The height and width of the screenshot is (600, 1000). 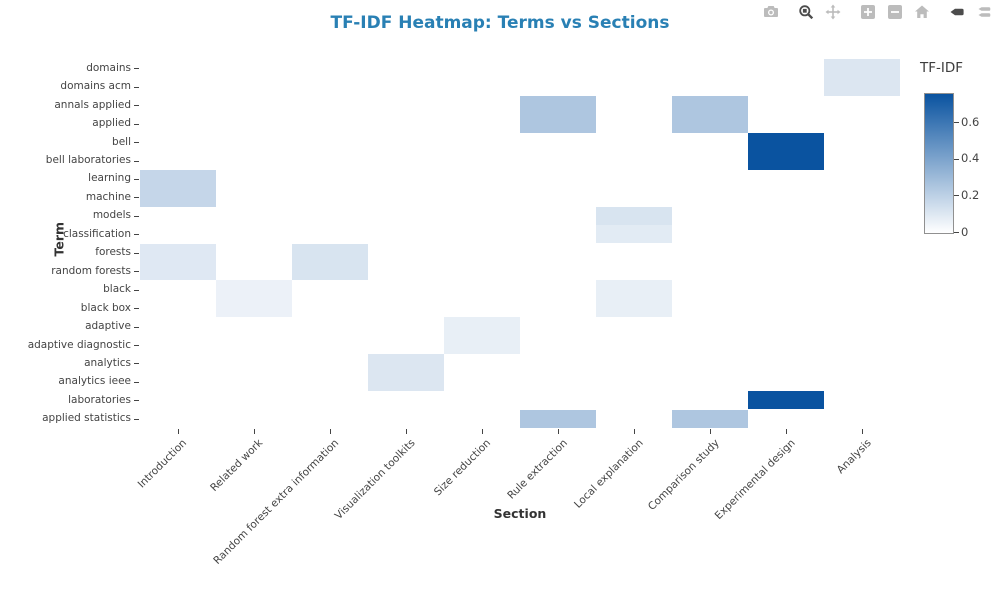 I want to click on y-tick-label: learning, so click(x=109, y=178).